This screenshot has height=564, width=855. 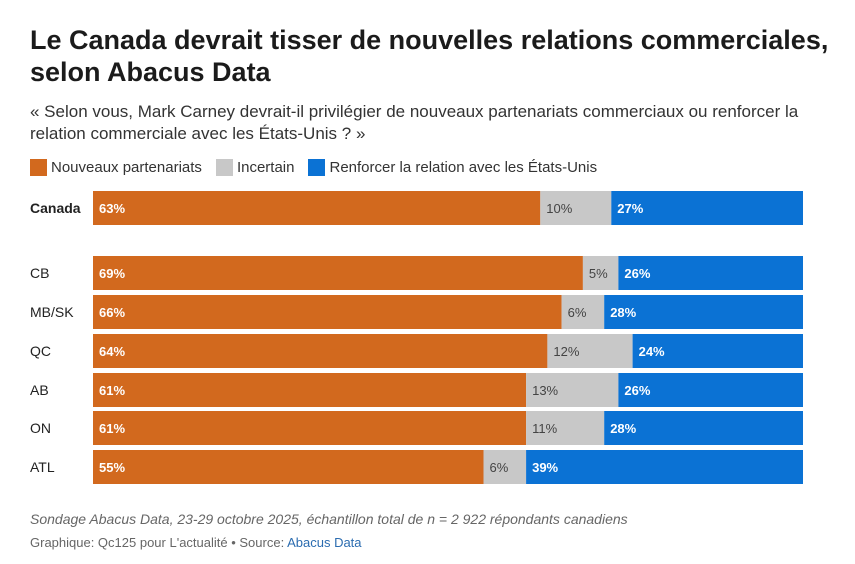 I want to click on bar-atl-renforcer, so click(x=664, y=467).